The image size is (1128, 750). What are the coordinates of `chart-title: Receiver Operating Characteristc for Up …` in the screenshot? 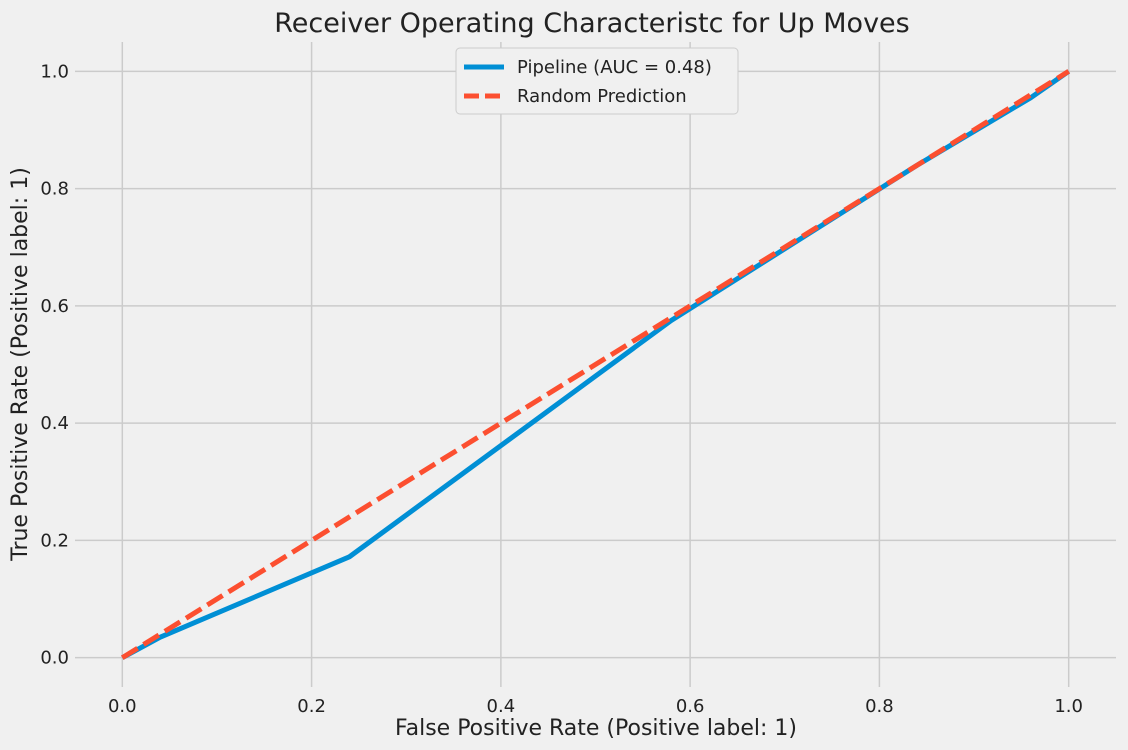 It's located at (592, 23).